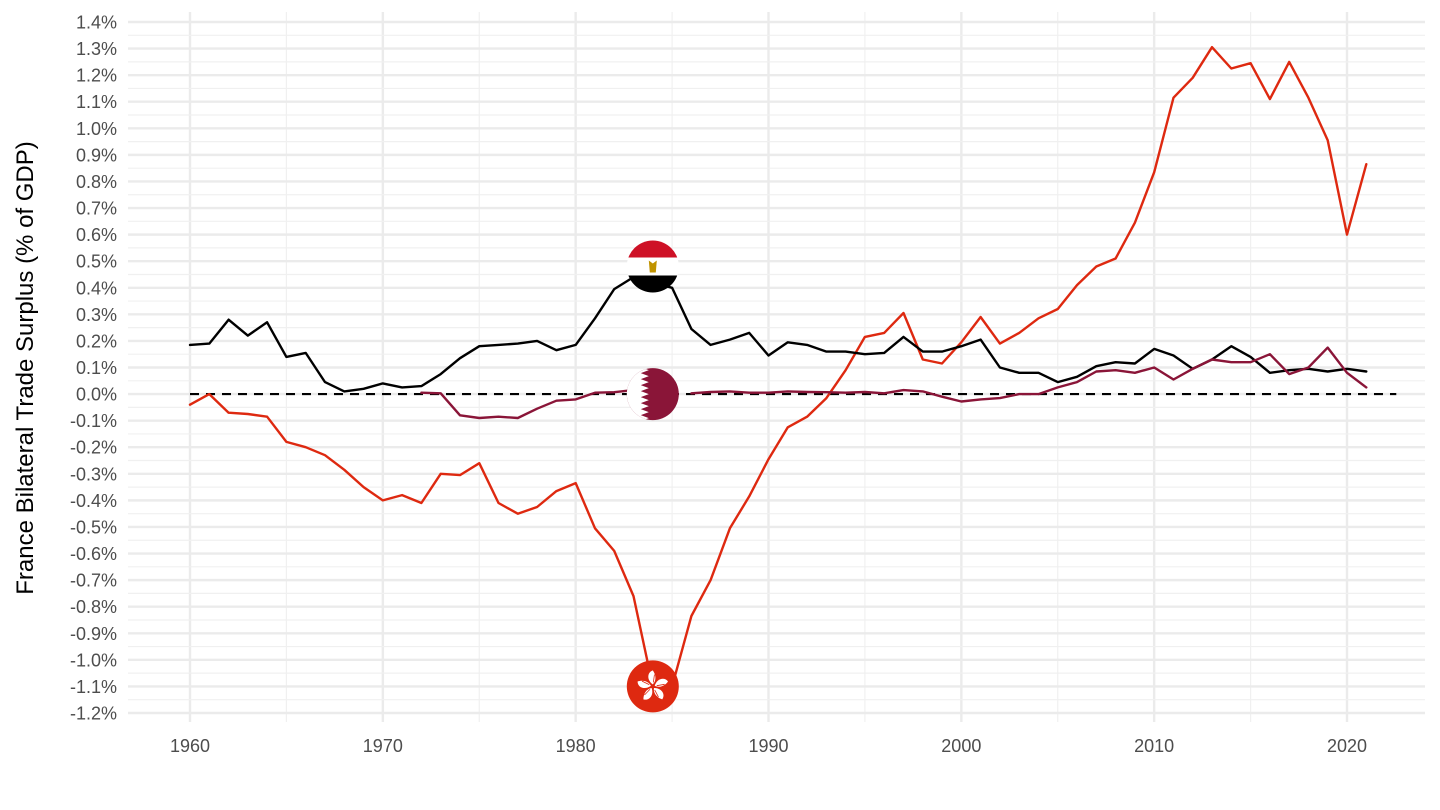  Describe the element at coordinates (96, 102) in the screenshot. I see `y-tick-label: 1.1%` at that location.